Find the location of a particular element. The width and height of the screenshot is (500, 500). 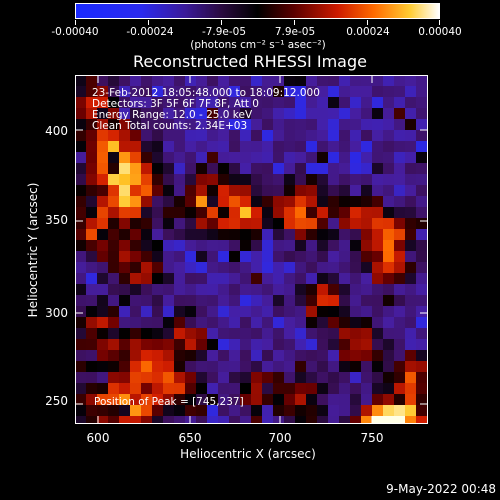

colorbar-units: (photons cm⁻² s⁻¹ asec⁻²) is located at coordinates (258, 45).